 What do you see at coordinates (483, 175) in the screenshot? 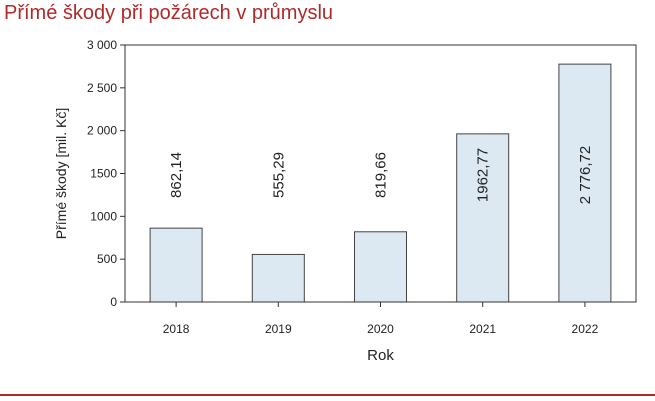
I see `data-label-2021: 1962,77` at bounding box center [483, 175].